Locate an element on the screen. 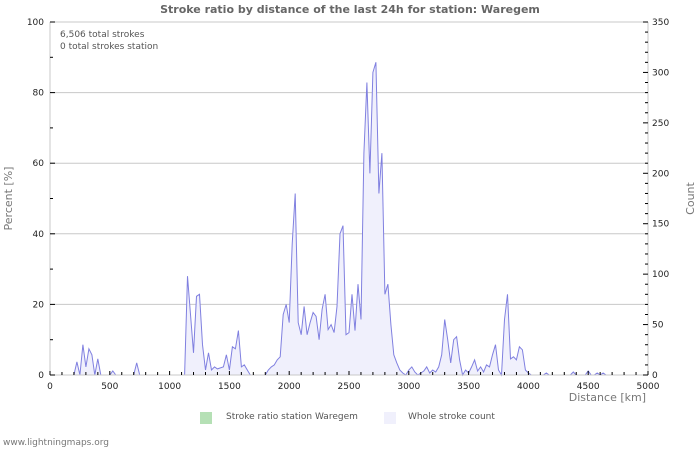 This screenshot has height=450, width=700. y-left-tick-label: 20 is located at coordinates (39, 305).